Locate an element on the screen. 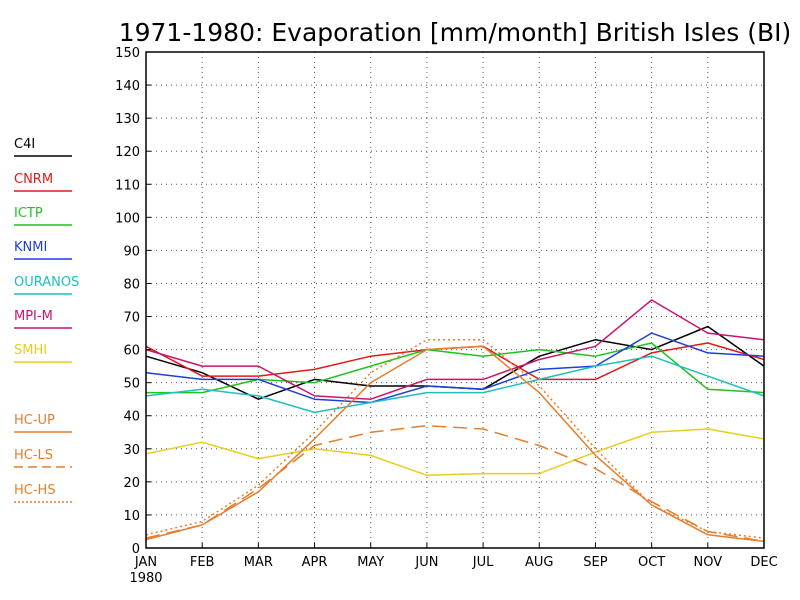 The width and height of the screenshot is (800, 600). legend-label-hc-hs: HC-HS is located at coordinates (35, 490).